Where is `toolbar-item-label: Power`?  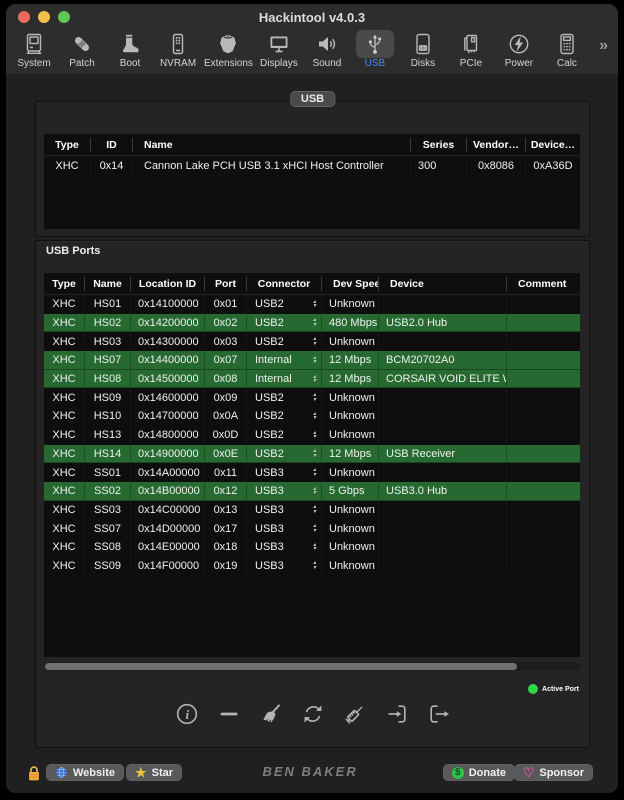 toolbar-item-label: Power is located at coordinates (519, 63).